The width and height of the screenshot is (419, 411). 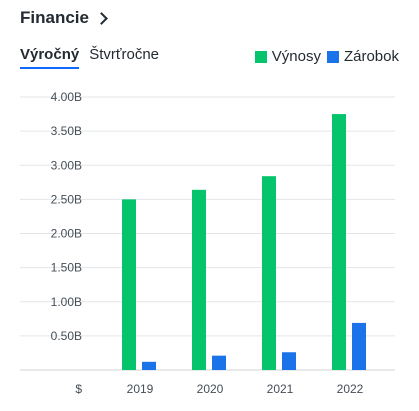 What do you see at coordinates (289, 361) in the screenshot?
I see `bar-earnings-2021` at bounding box center [289, 361].